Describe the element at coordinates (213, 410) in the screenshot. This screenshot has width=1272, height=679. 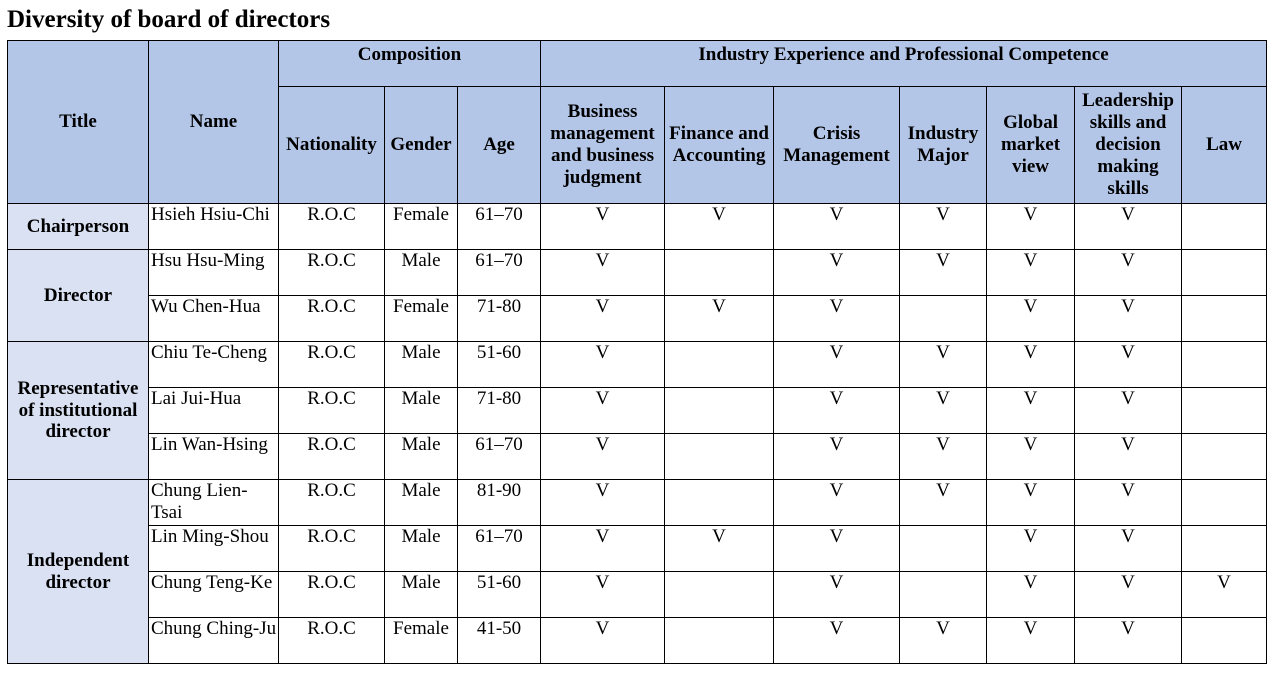
I see `name-cell: Lai Jui-Hua` at that location.